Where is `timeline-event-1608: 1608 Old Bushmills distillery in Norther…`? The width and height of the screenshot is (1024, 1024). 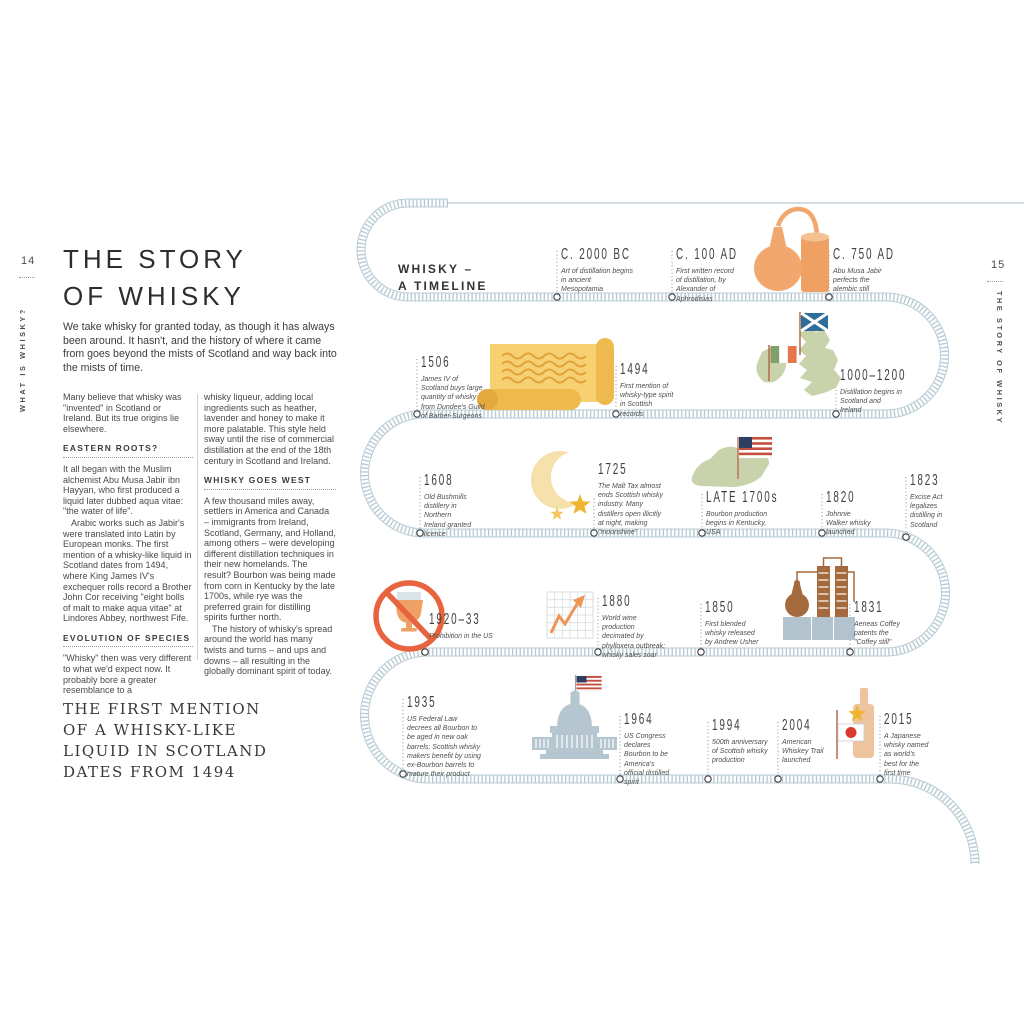
timeline-event-1608: 1608 Old Bushmills distillery in Norther… is located at coordinates (448, 505).